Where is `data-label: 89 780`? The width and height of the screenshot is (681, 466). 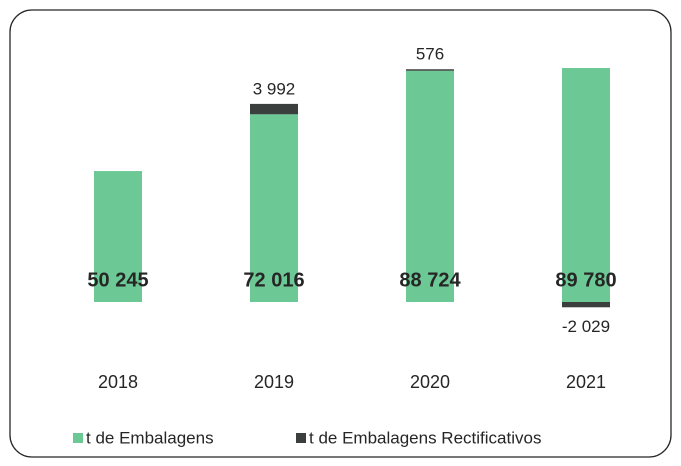 data-label: 89 780 is located at coordinates (585, 280).